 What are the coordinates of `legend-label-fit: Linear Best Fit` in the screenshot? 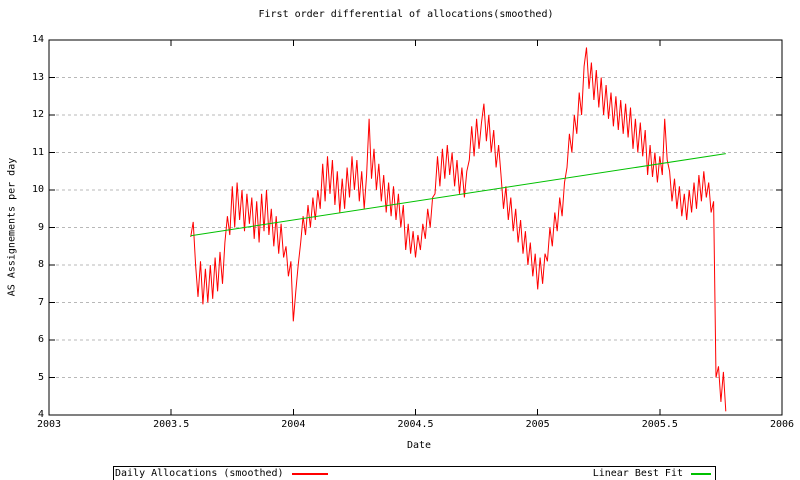 It's located at (637, 473).